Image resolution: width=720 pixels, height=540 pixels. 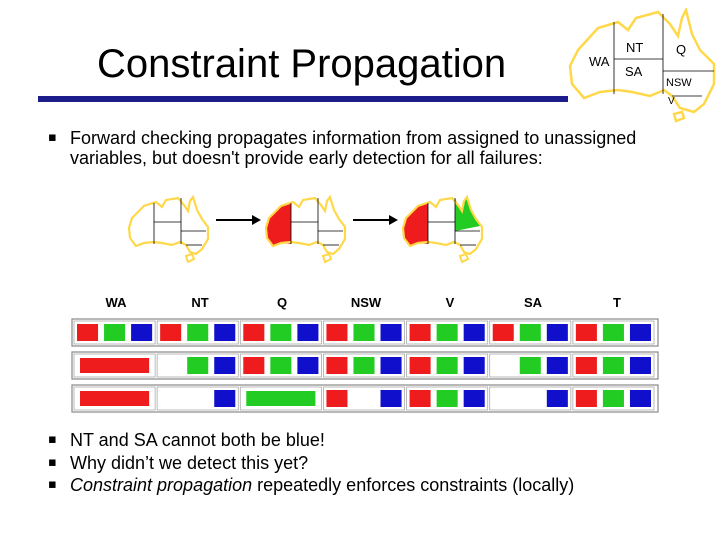 What do you see at coordinates (303, 99) in the screenshot?
I see `title-underline` at bounding box center [303, 99].